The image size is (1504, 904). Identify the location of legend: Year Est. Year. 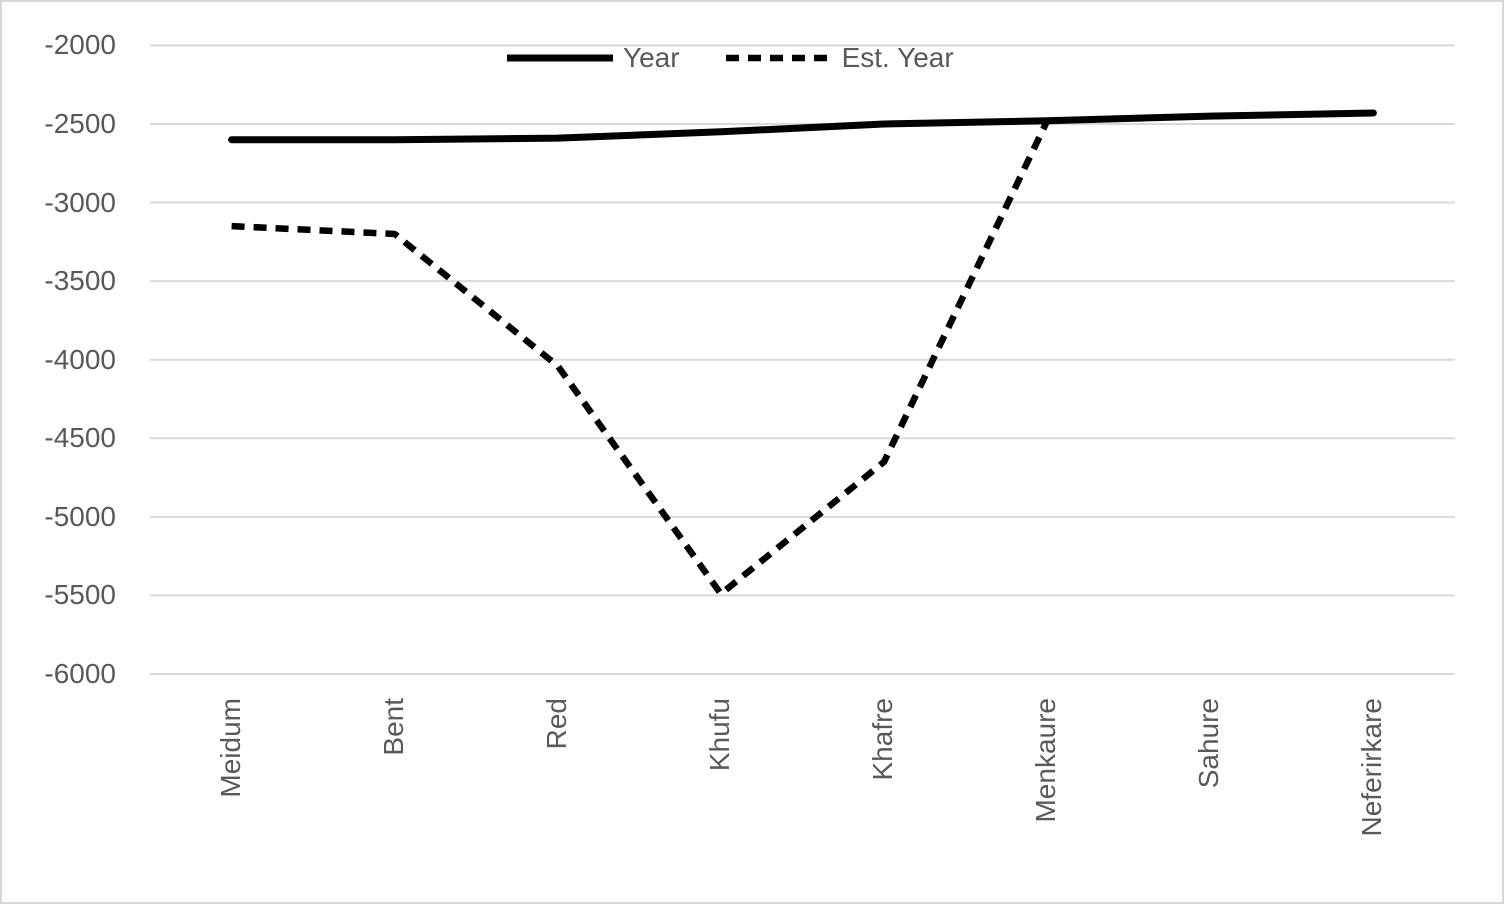
(730, 58).